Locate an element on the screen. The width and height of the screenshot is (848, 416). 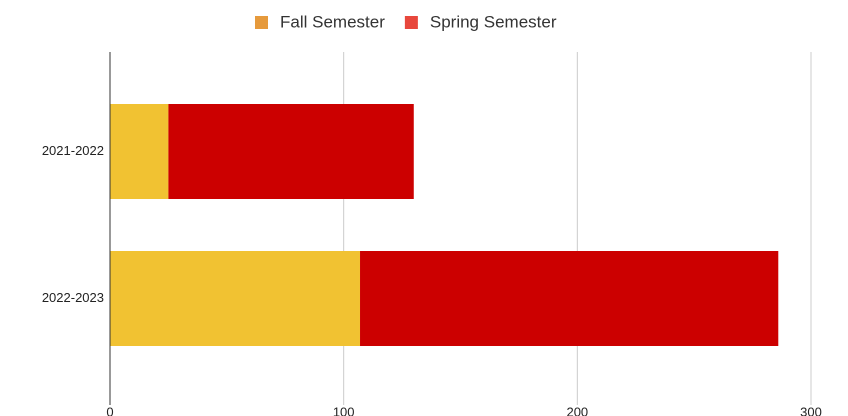
x-tick-label: 300 is located at coordinates (811, 410).